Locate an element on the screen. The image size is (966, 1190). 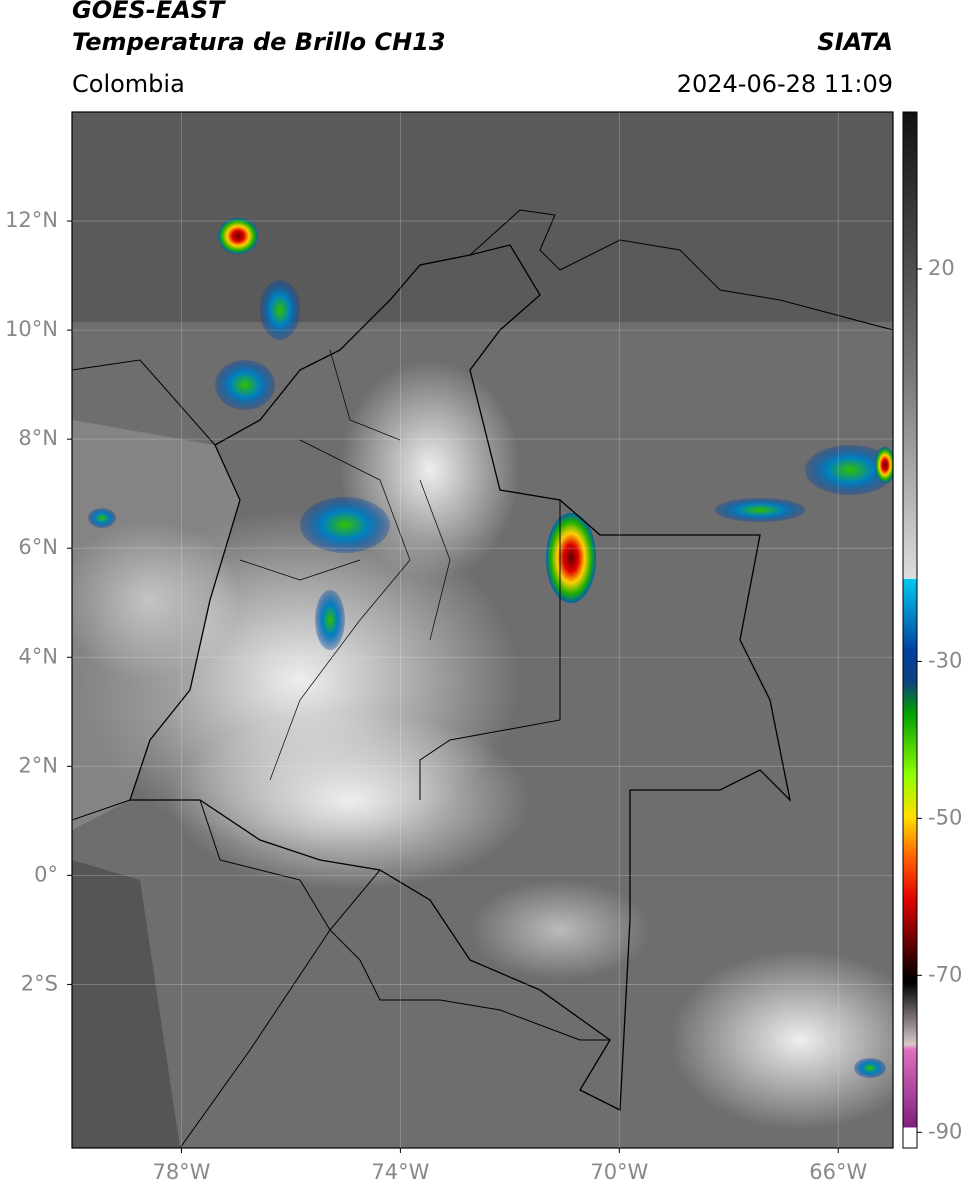
lat-tick-label: 8°N is located at coordinates (38, 438).